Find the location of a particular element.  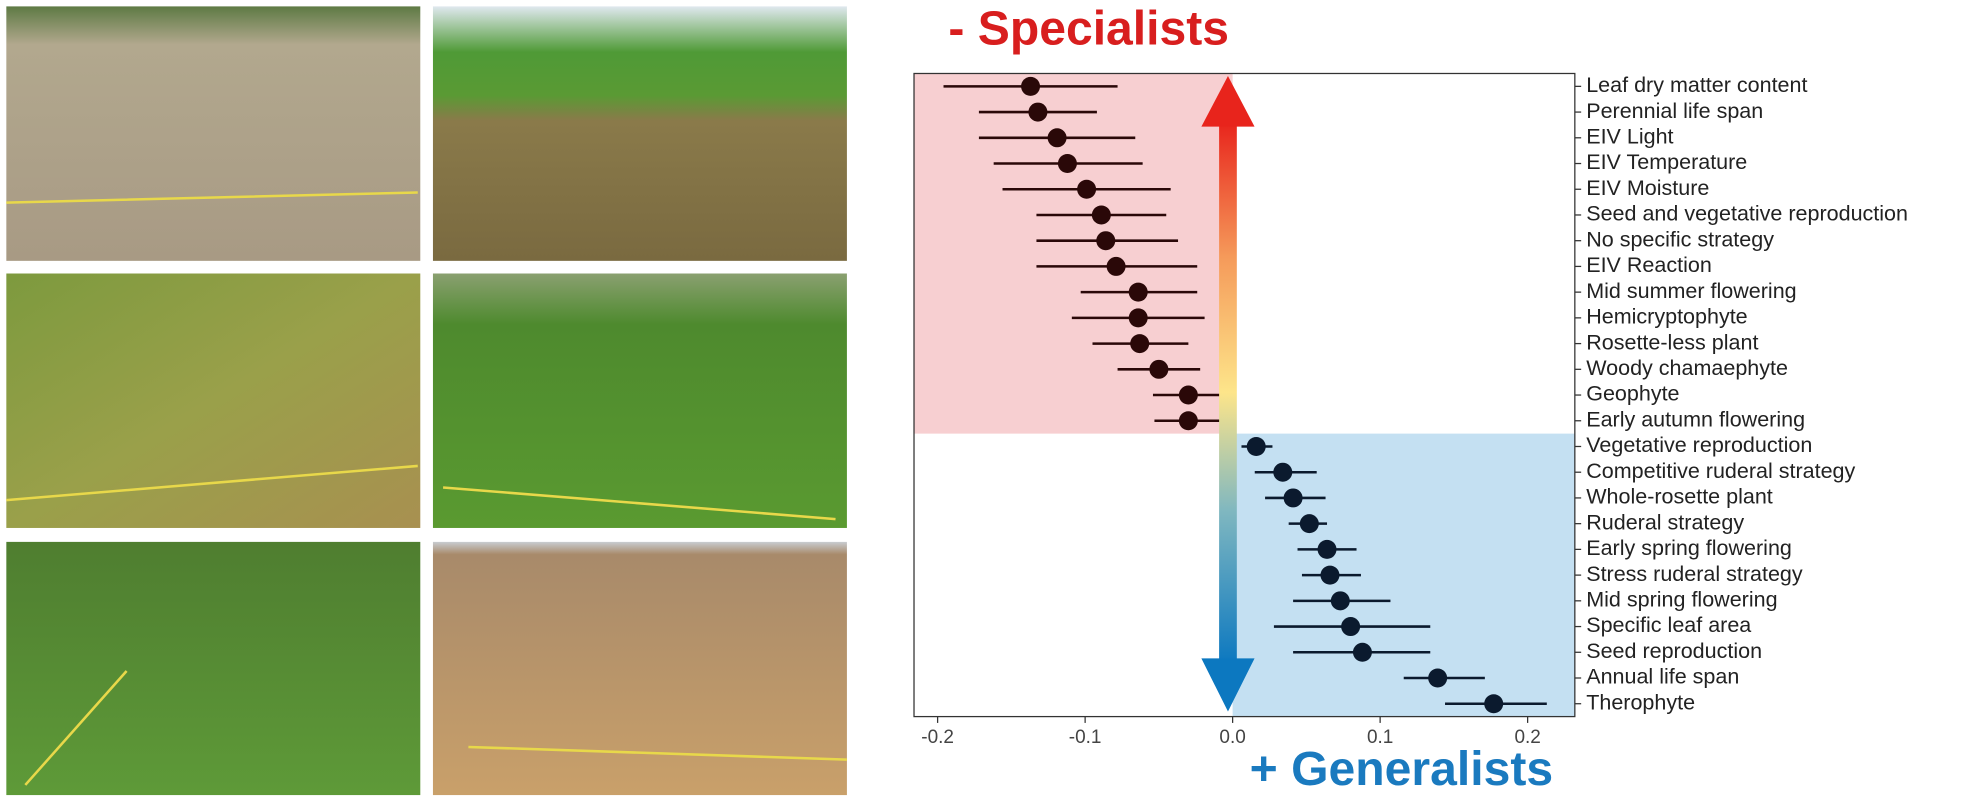

x-tick-label: 0.0 is located at coordinates (1232, 737).